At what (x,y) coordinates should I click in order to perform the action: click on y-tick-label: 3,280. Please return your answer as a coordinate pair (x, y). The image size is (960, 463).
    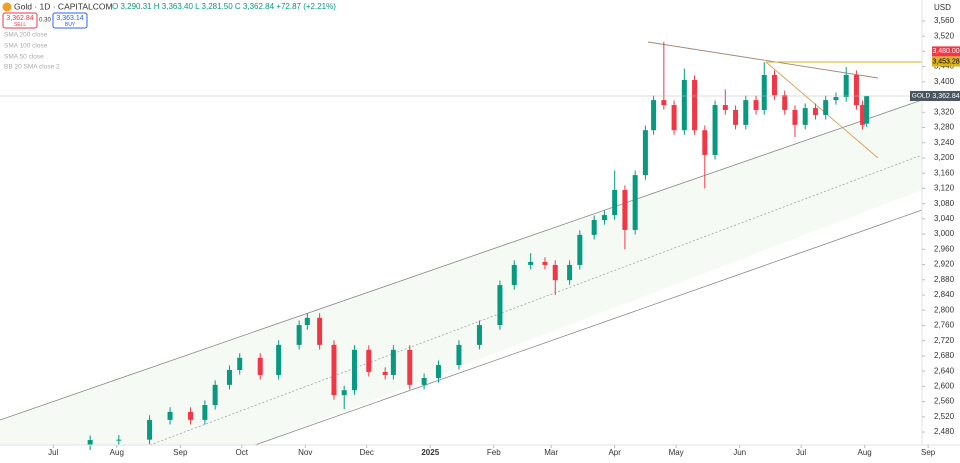
    Looking at the image, I should click on (944, 127).